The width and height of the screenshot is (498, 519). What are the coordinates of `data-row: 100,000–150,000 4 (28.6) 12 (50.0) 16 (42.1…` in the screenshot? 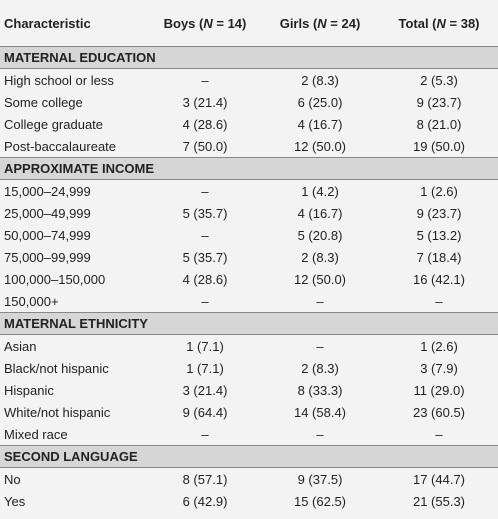 It's located at (249, 279).